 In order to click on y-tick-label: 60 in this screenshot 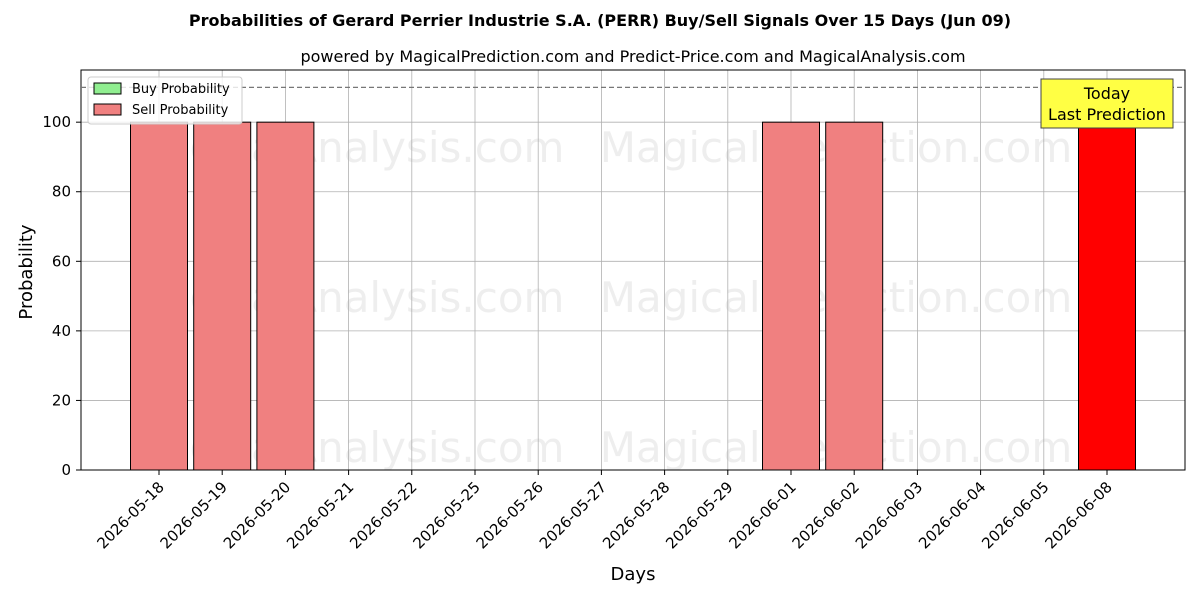, I will do `click(61, 261)`.